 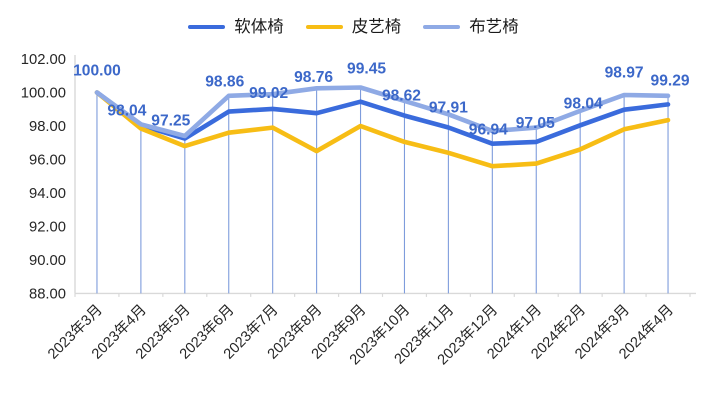 I want to click on y-tick-label: 92.00, so click(x=47, y=228).